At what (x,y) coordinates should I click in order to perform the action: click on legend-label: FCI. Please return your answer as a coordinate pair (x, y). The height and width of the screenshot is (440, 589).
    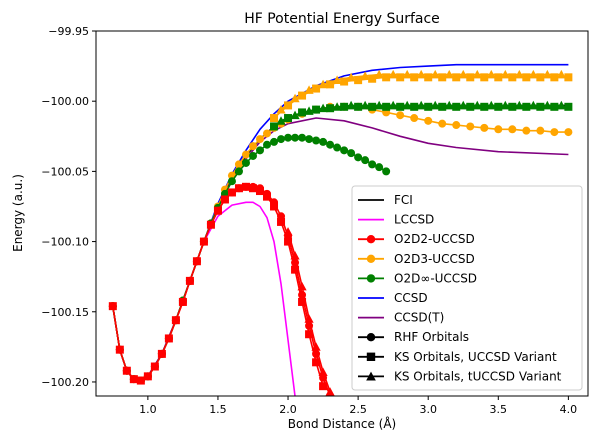
    Looking at the image, I should click on (403, 200).